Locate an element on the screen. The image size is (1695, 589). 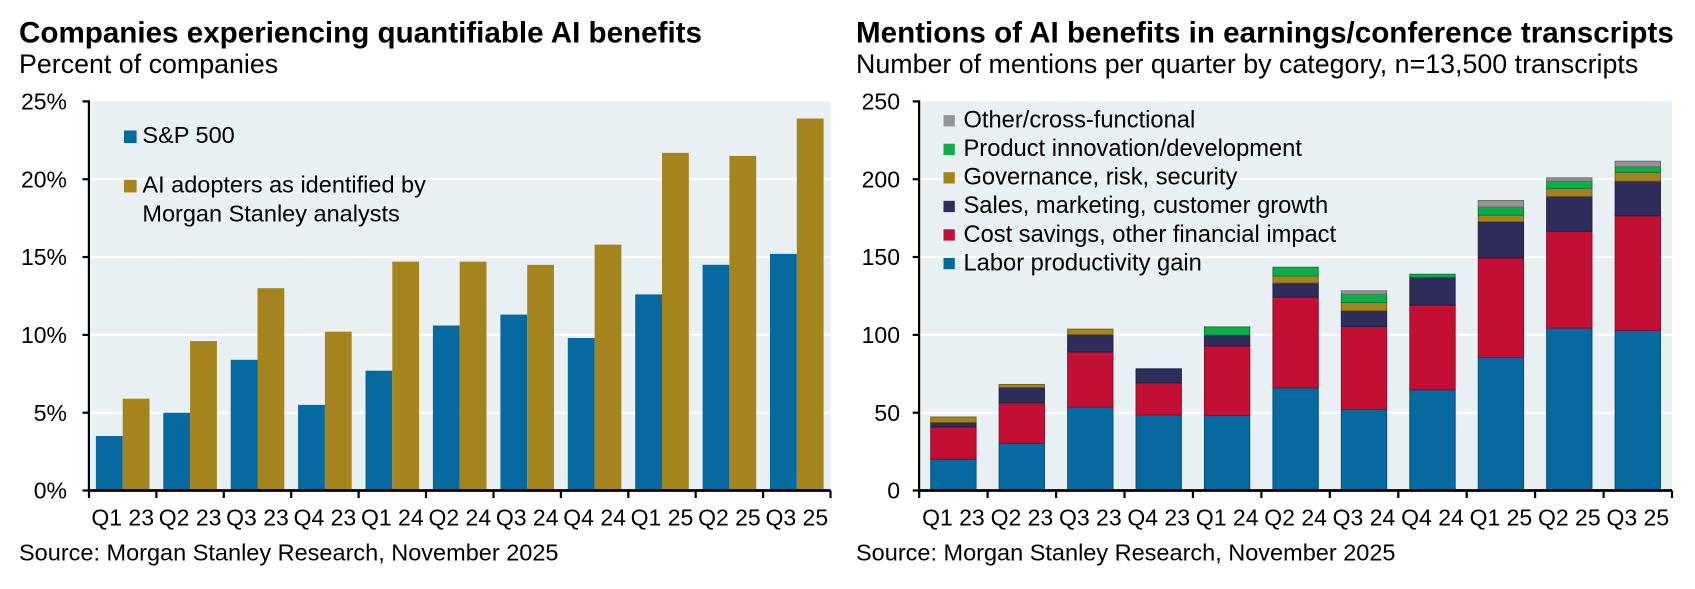
svg-text: 0 is located at coordinates (893, 491).